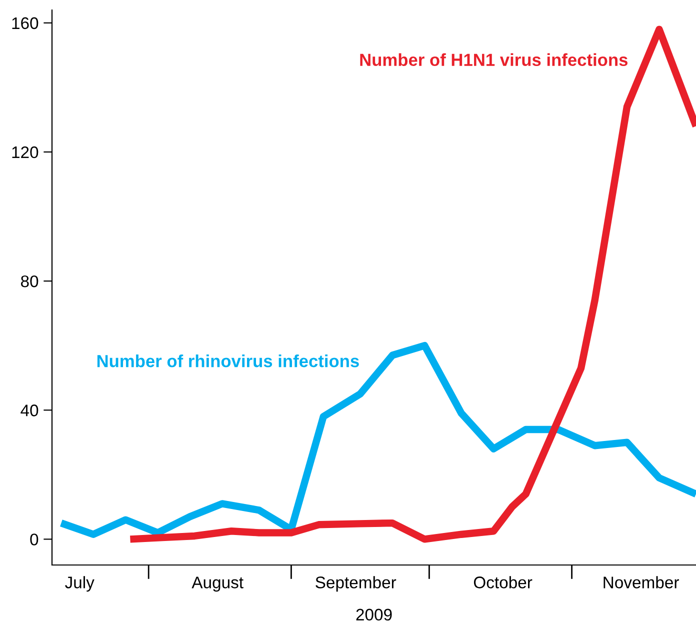 This screenshot has width=696, height=626. I want to click on y-tick-label: 40, so click(29, 410).